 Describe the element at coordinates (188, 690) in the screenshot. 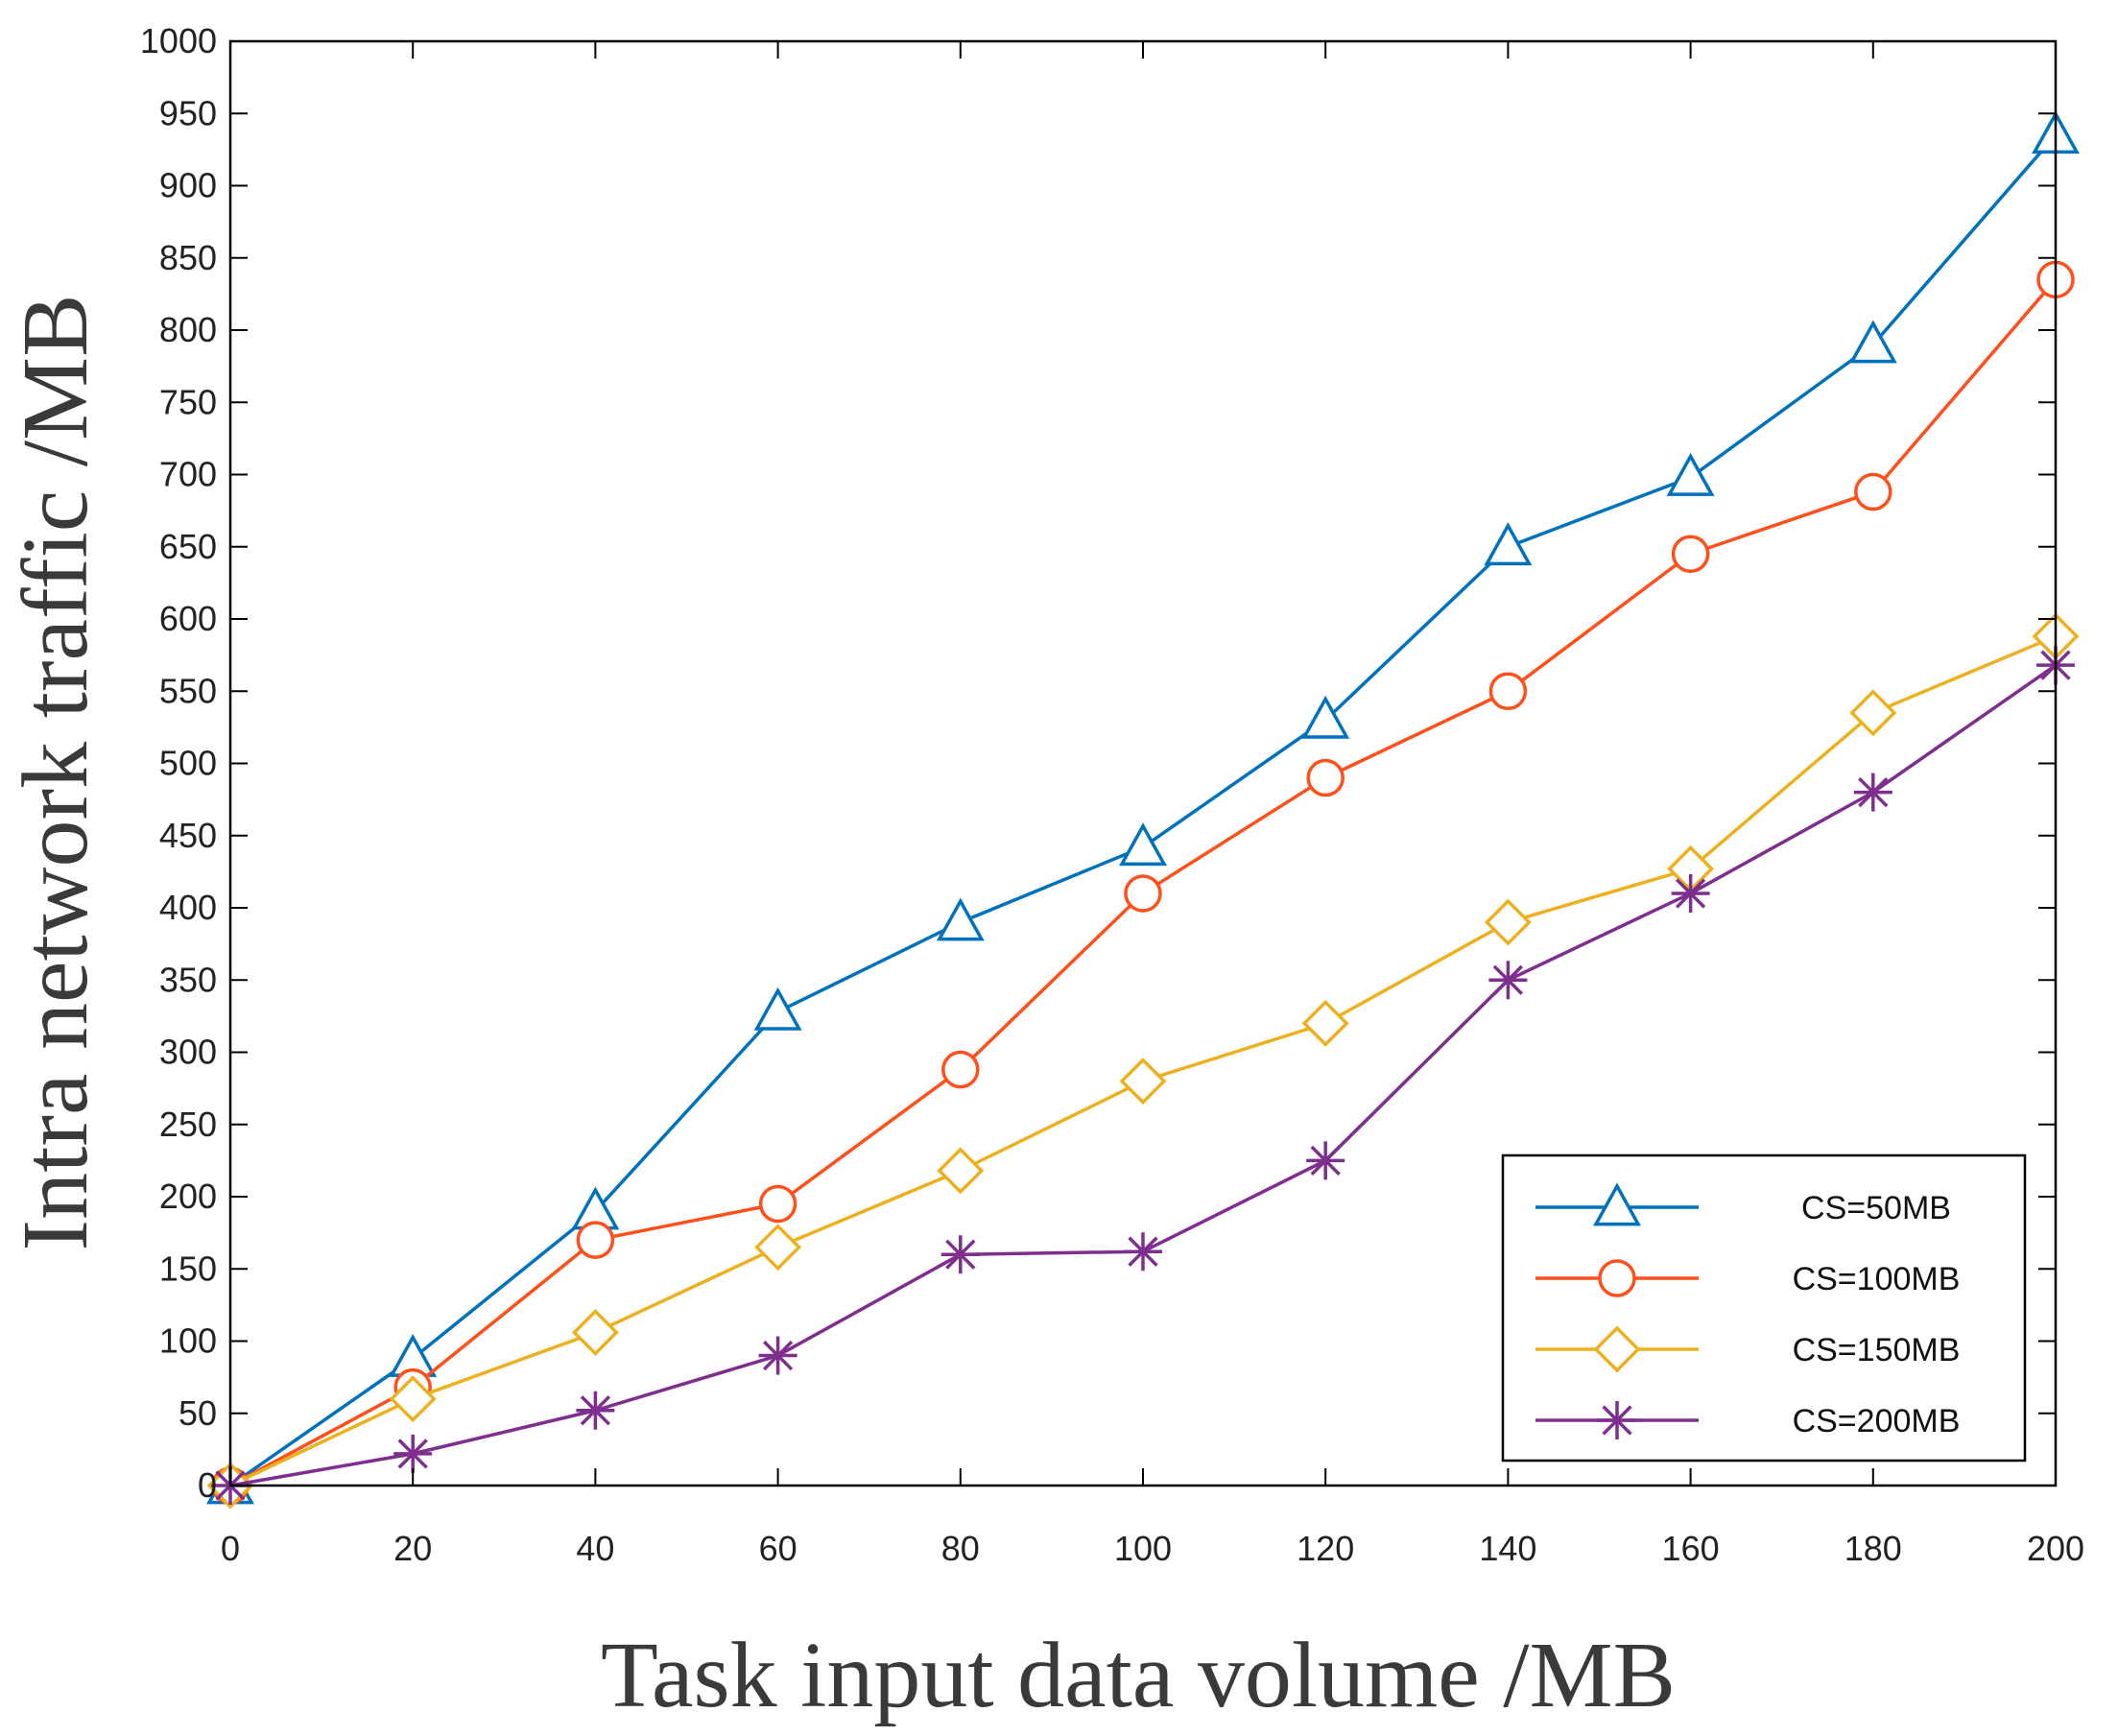

I see `y-tick-label: 550` at that location.